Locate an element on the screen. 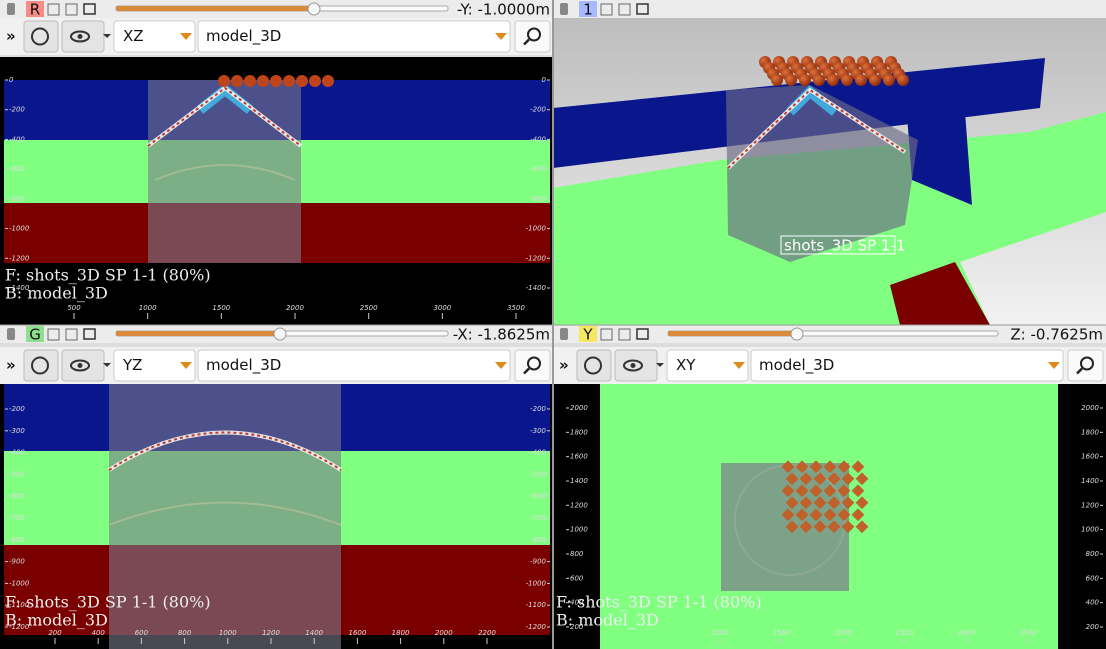 Image resolution: width=1106 pixels, height=649 pixels. axis-tick-label: 1200 is located at coordinates (579, 505).